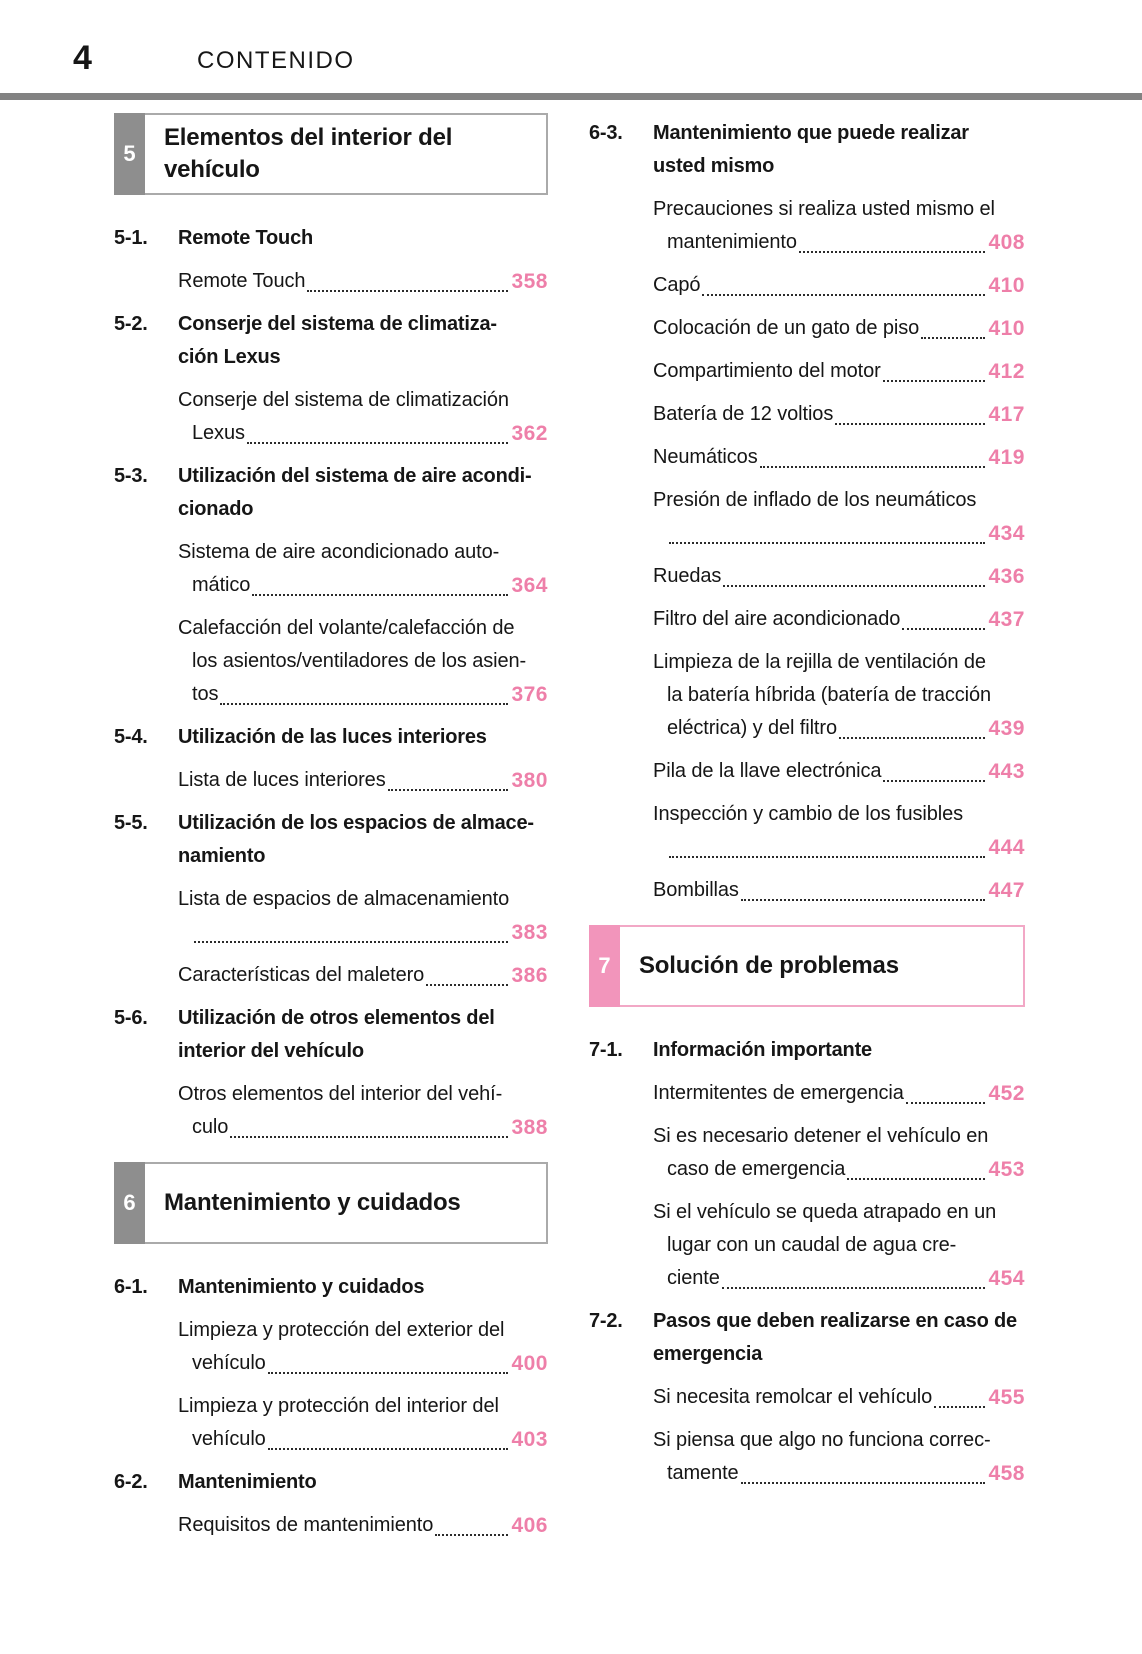 This screenshot has height=1654, width=1142. What do you see at coordinates (344, 899) in the screenshot?
I see `entry-line: Lista de espacios de almacenamiento` at bounding box center [344, 899].